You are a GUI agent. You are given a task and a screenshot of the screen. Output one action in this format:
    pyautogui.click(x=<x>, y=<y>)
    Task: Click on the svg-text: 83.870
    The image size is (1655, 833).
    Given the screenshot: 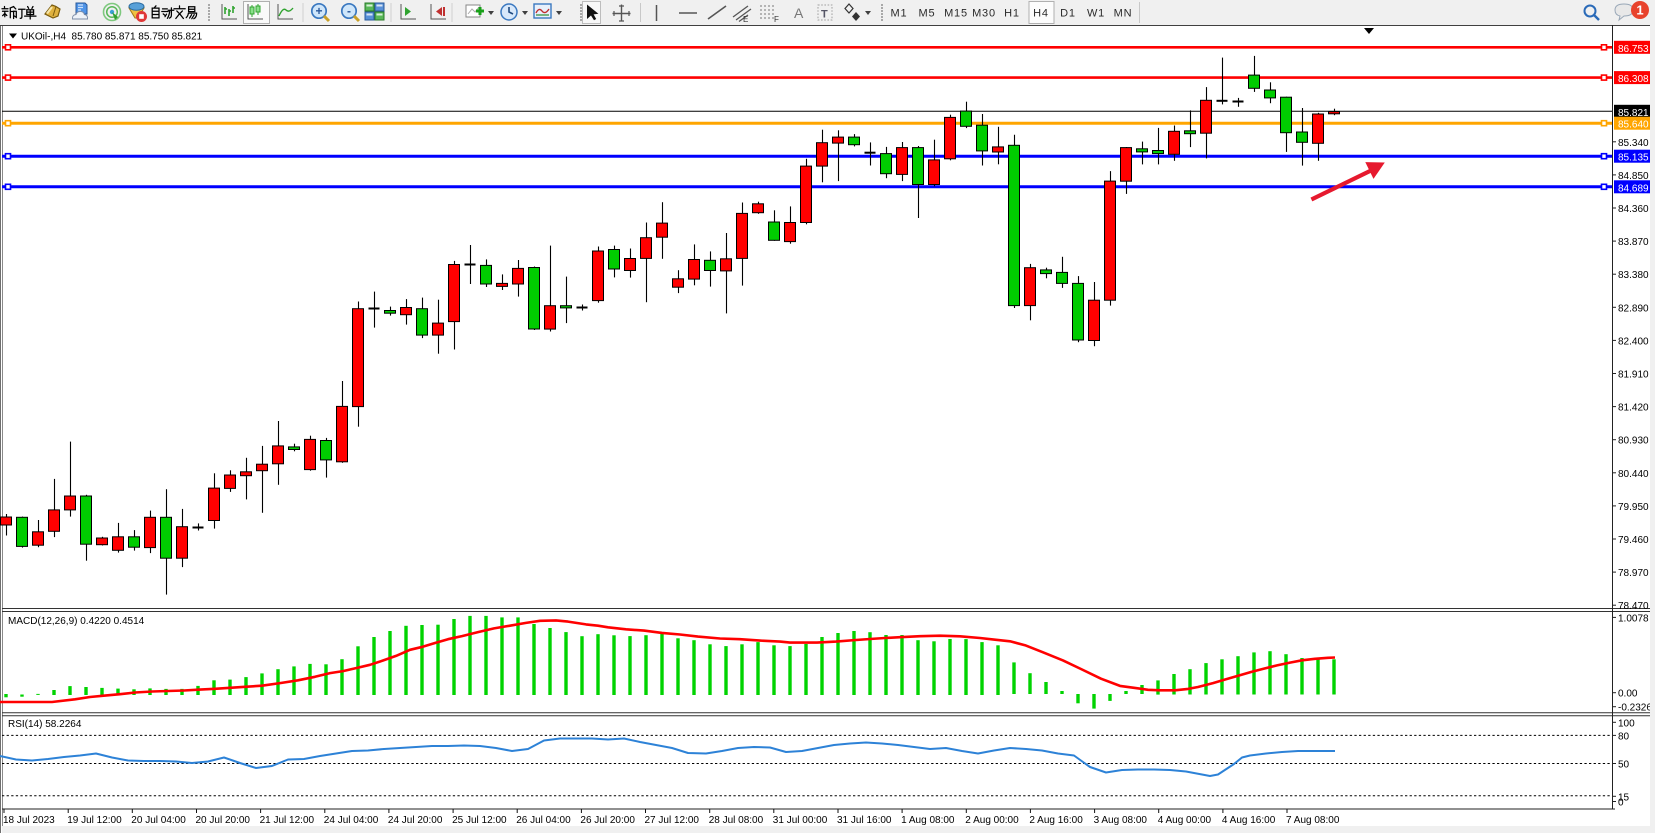 What is the action you would take?
    pyautogui.click(x=1633, y=242)
    